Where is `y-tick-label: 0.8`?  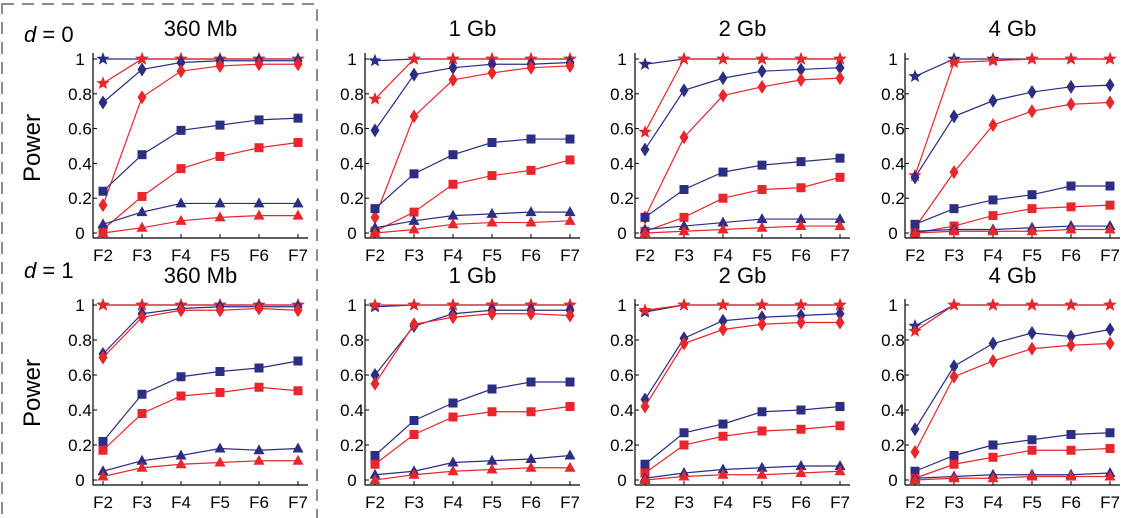 y-tick-label: 0.8 is located at coordinates (352, 94).